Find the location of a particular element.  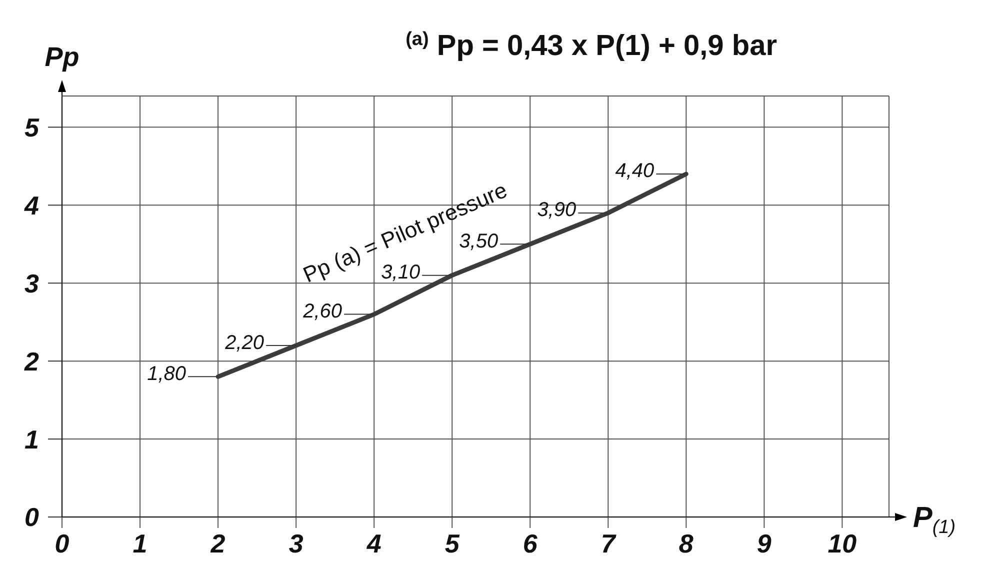

x-tick-label: 8 is located at coordinates (686, 543).